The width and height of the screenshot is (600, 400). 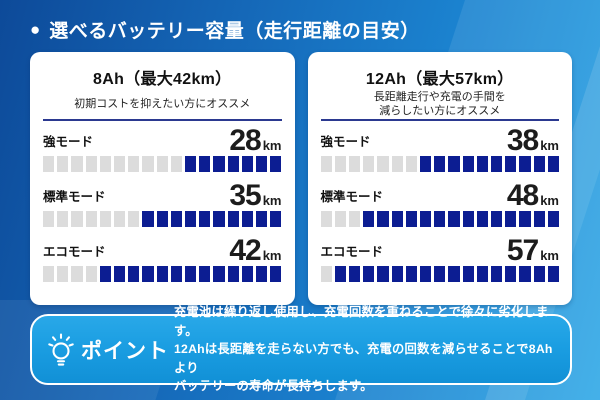 I want to click on point-label-group: ポイント, so click(x=110, y=350).